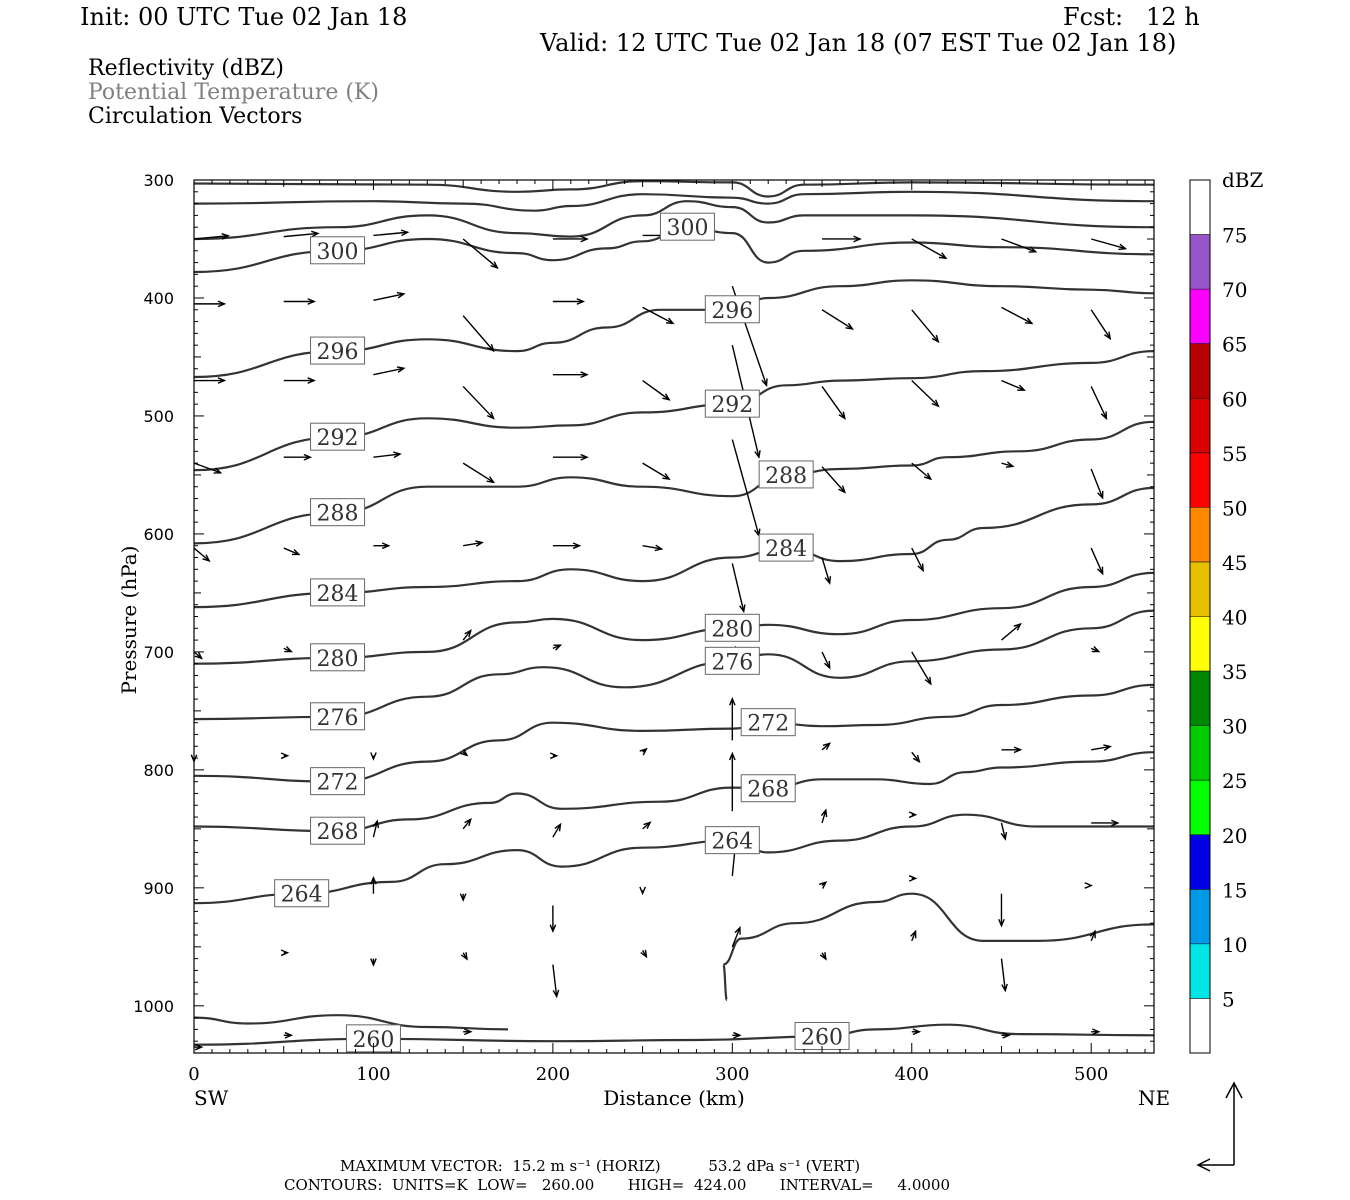 This screenshot has height=1200, width=1350. Describe the element at coordinates (158, 298) in the screenshot. I see `y-tick-label: 400` at that location.